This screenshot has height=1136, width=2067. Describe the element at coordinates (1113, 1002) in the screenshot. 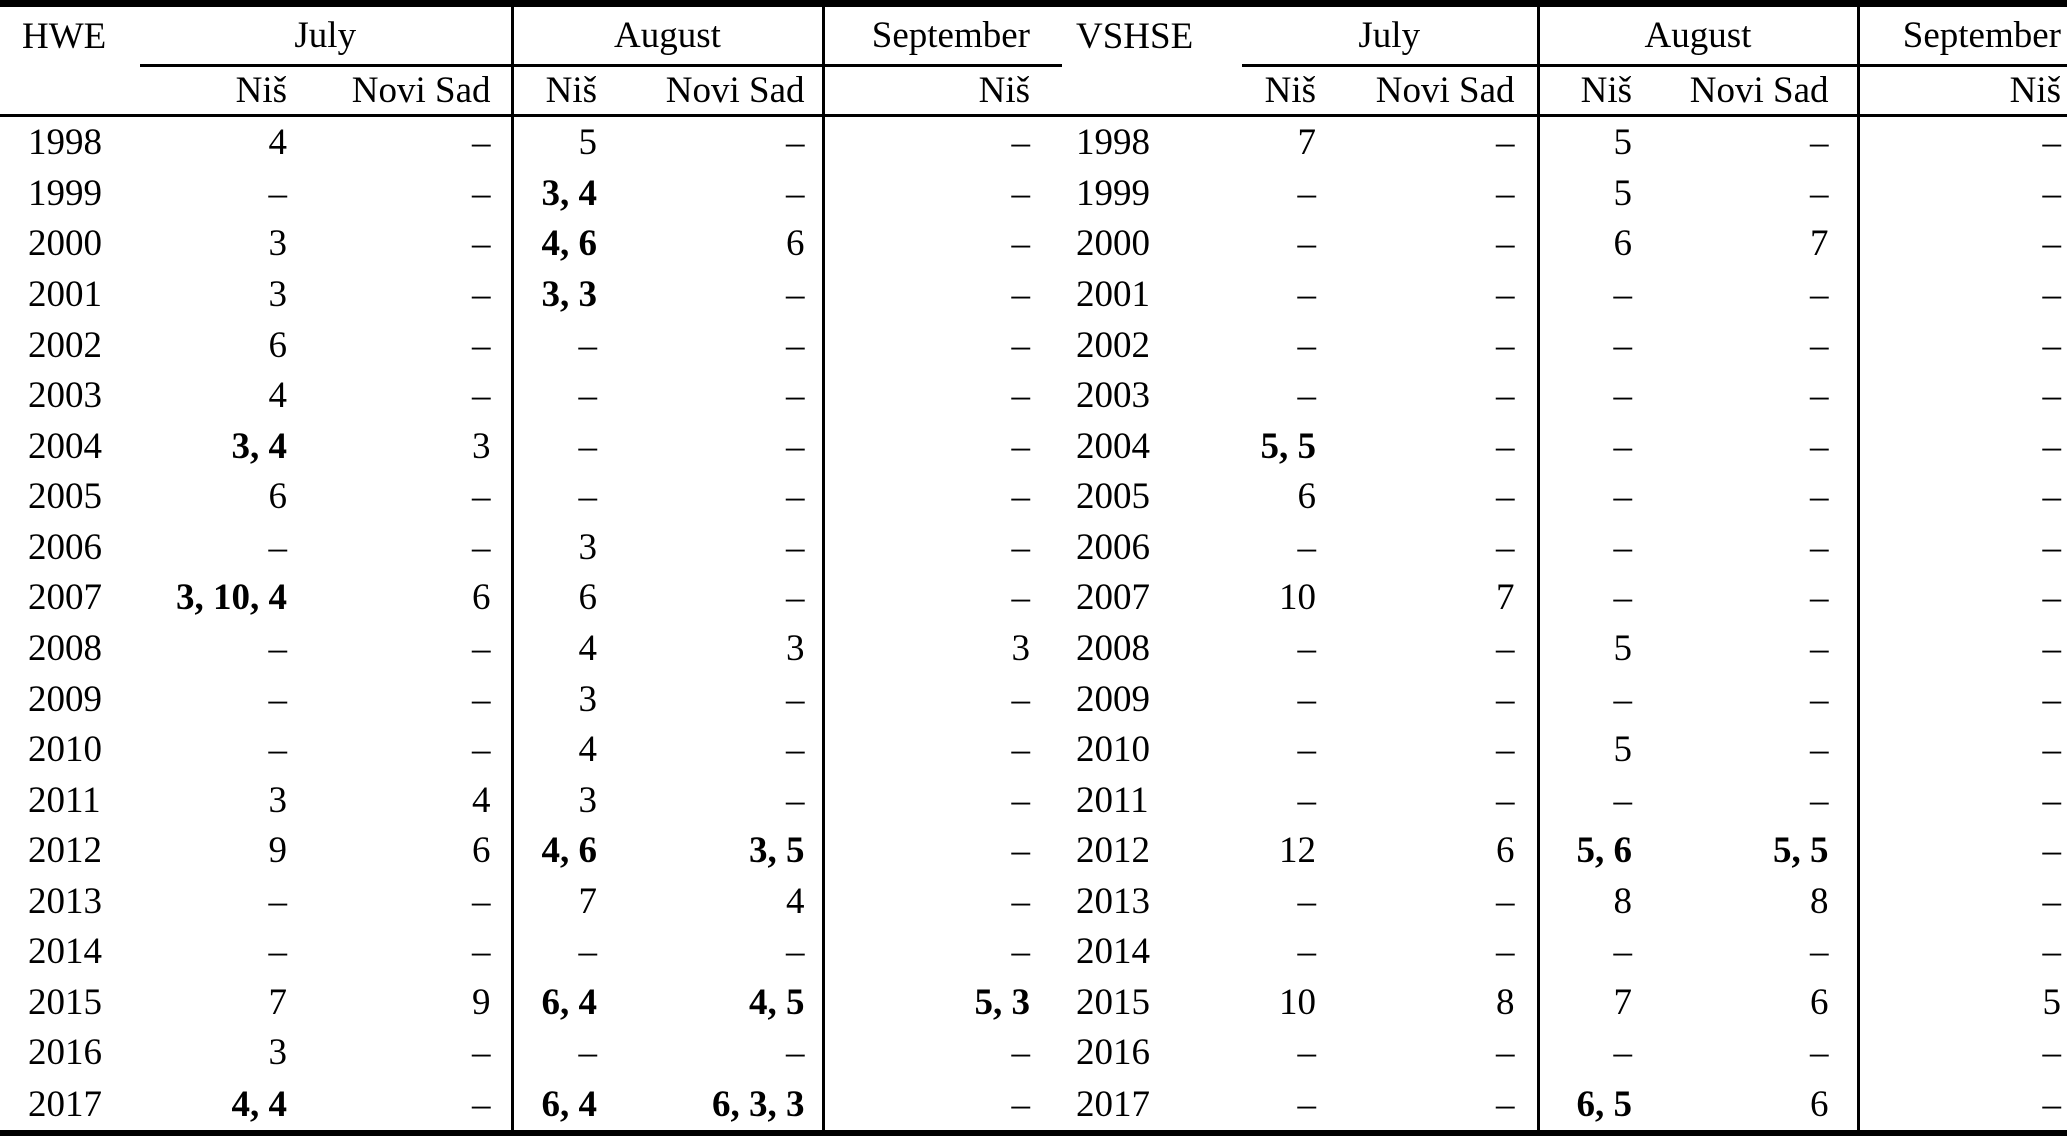

I see `year-cell-right: 2015` at that location.